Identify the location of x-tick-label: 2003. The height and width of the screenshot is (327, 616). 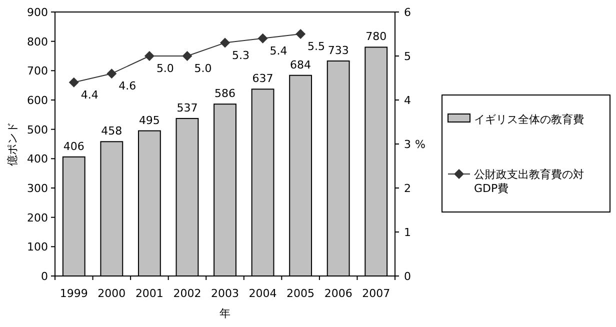
(225, 293).